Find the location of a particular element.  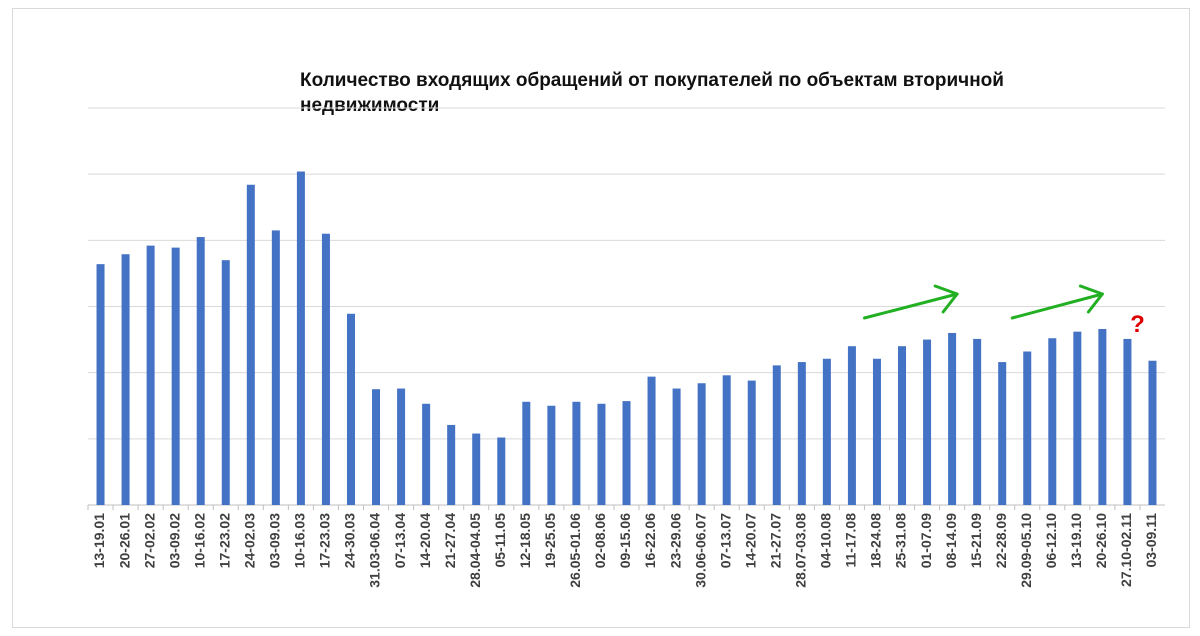

x-tick-label: 07-13.04 is located at coordinates (400, 540).